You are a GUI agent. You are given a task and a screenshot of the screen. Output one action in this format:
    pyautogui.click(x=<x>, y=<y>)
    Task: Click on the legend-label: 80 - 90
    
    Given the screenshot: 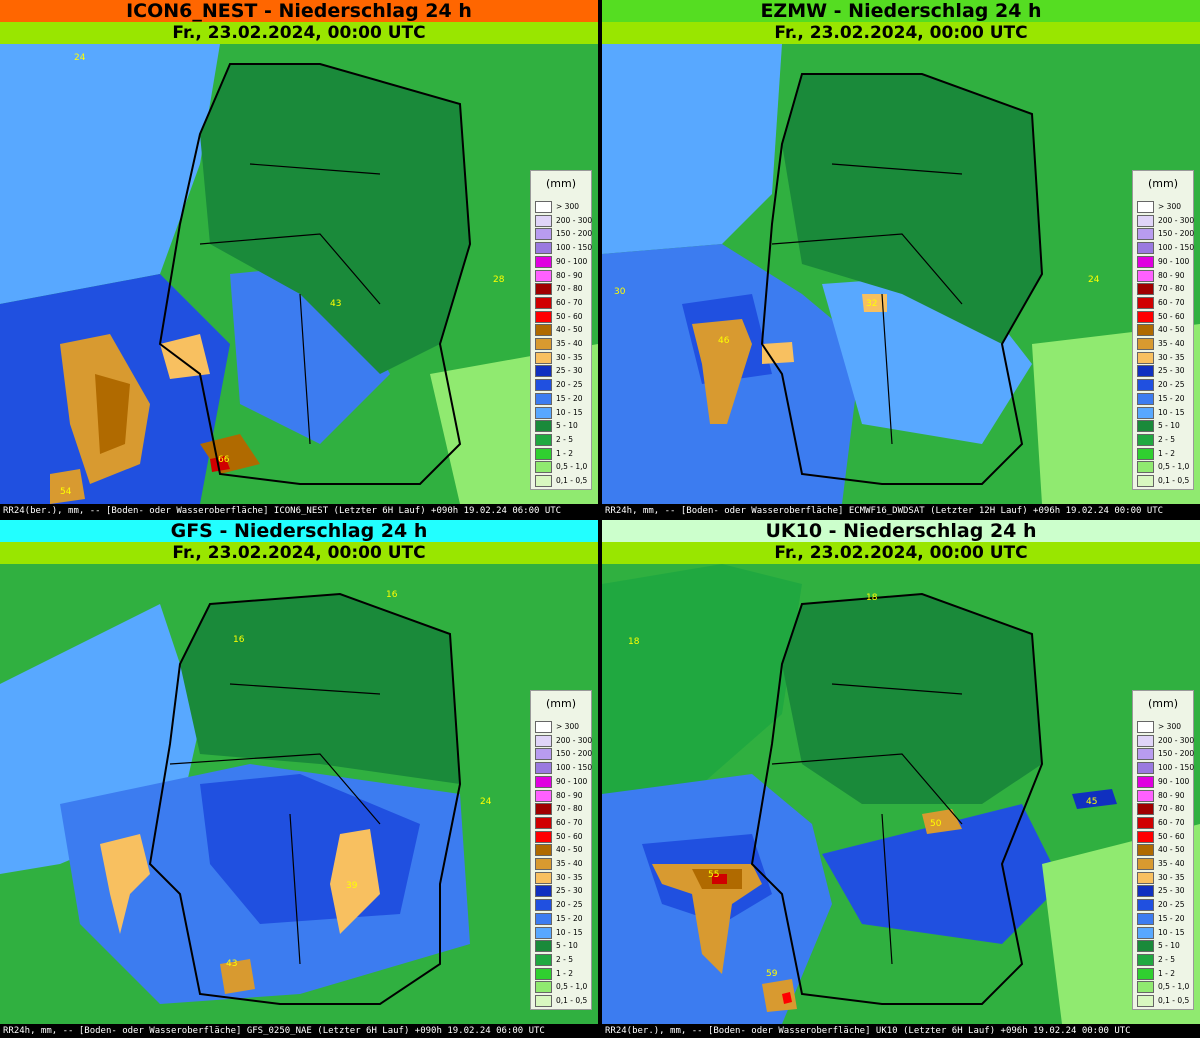 What is the action you would take?
    pyautogui.click(x=1171, y=275)
    